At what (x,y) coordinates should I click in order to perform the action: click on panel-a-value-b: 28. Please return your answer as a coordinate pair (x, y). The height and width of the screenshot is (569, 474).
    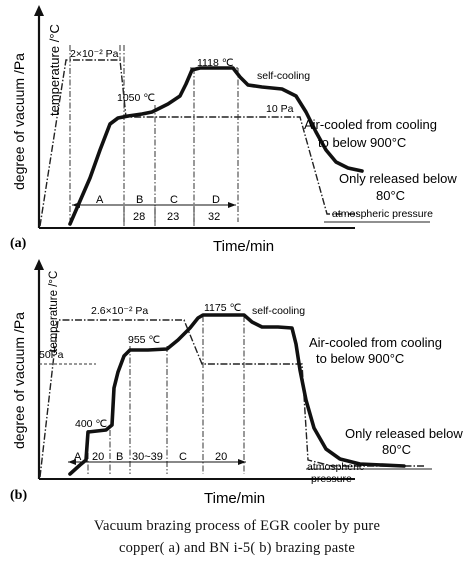
    Looking at the image, I should click on (139, 217).